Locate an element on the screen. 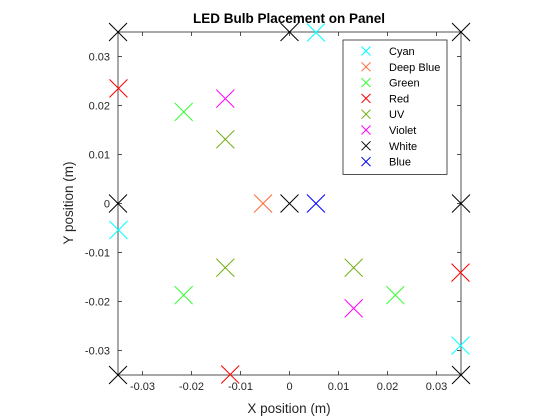  x-tick-label: 0 is located at coordinates (289, 387).